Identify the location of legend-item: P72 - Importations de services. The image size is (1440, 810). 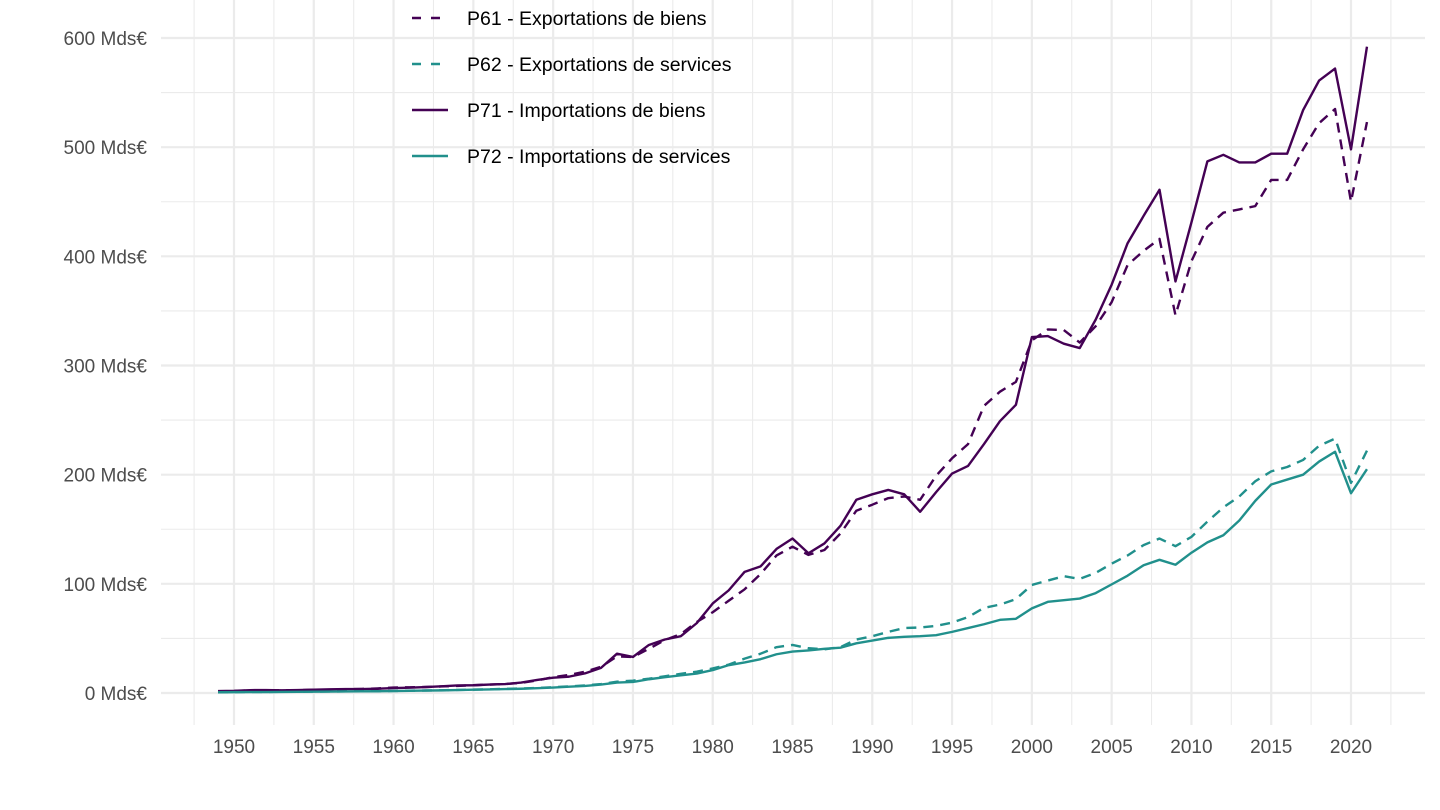
(571, 157).